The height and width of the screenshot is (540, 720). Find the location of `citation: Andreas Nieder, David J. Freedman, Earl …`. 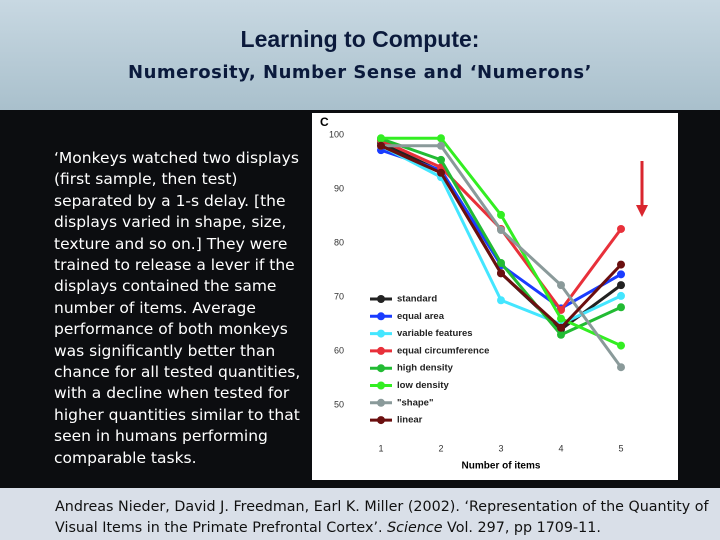

citation: Andreas Nieder, David J. Freedman, Earl … is located at coordinates (357, 513).